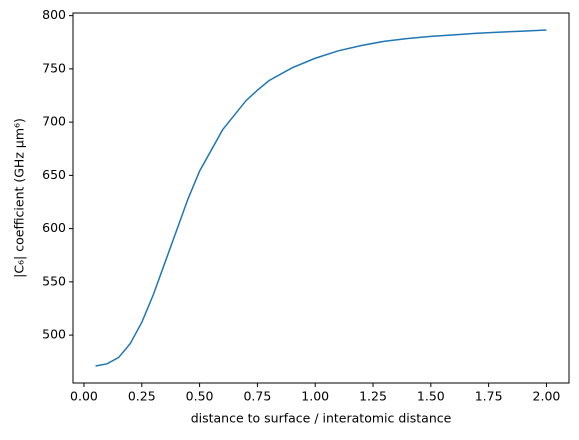 The height and width of the screenshot is (440, 579). Describe the element at coordinates (84, 396) in the screenshot. I see `x-tick-label: 0.00` at that location.